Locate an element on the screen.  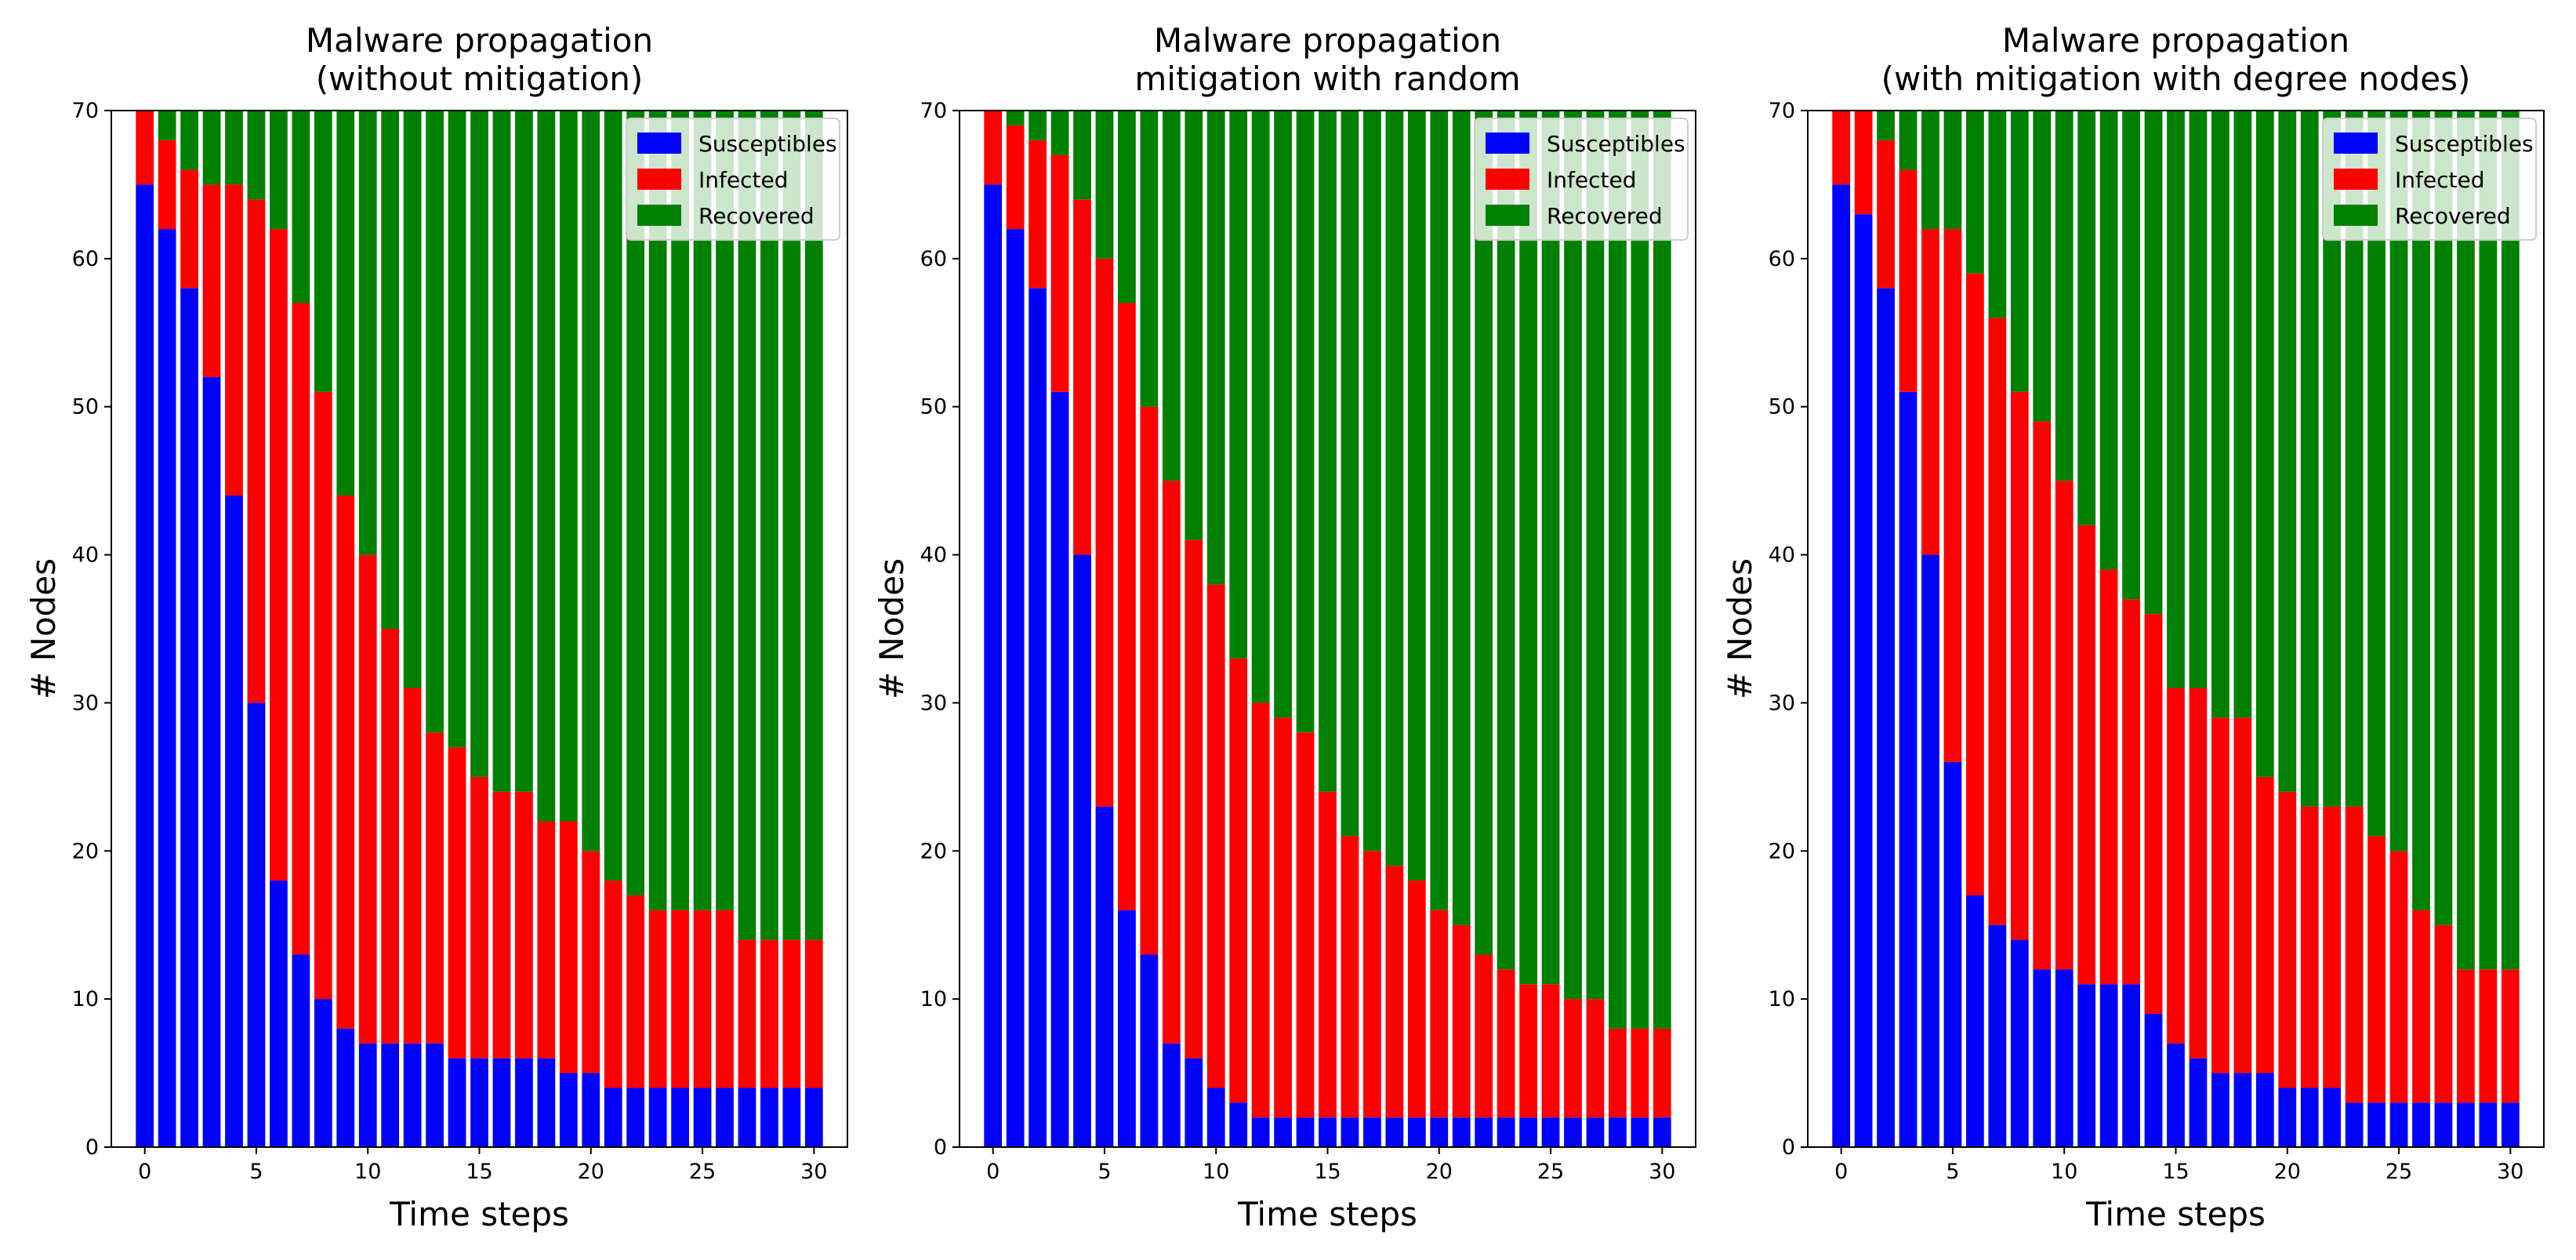
bar-infected-t5 is located at coordinates (1104, 532).